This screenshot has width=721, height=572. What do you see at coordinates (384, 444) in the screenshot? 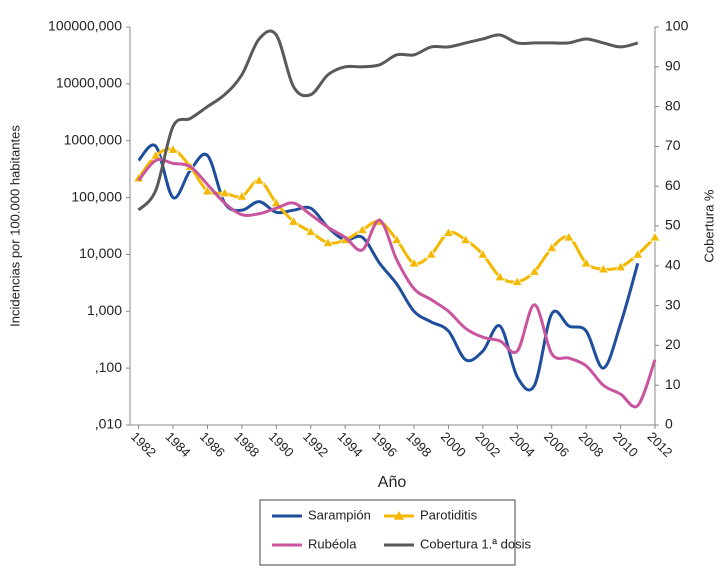
I see `x-tick-label: 1996` at bounding box center [384, 444].